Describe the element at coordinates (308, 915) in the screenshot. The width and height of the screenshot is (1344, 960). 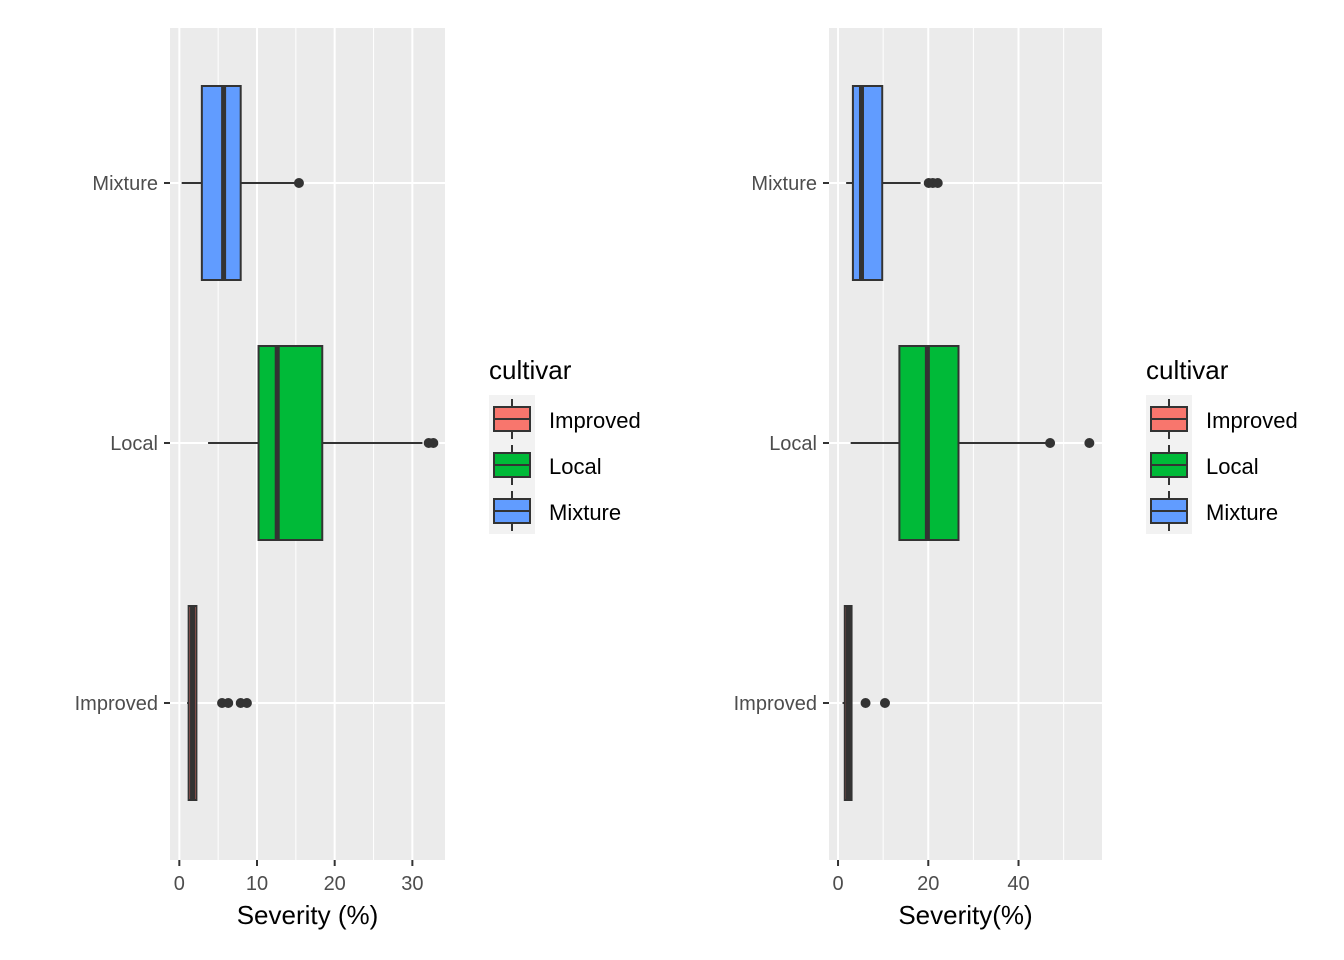
I see `x-axis-title: Severity (%)` at that location.